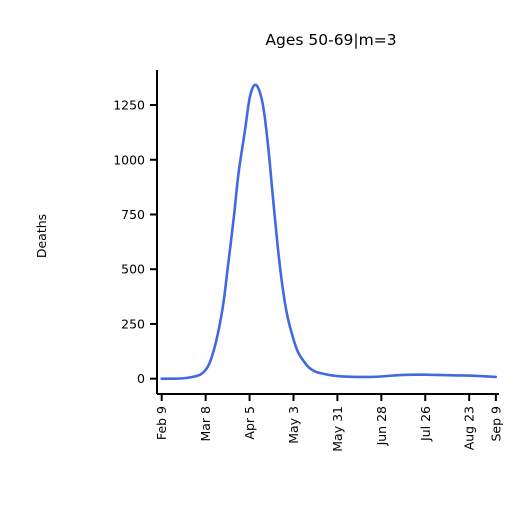  I want to click on x-tick-label: May 3, so click(293, 425).